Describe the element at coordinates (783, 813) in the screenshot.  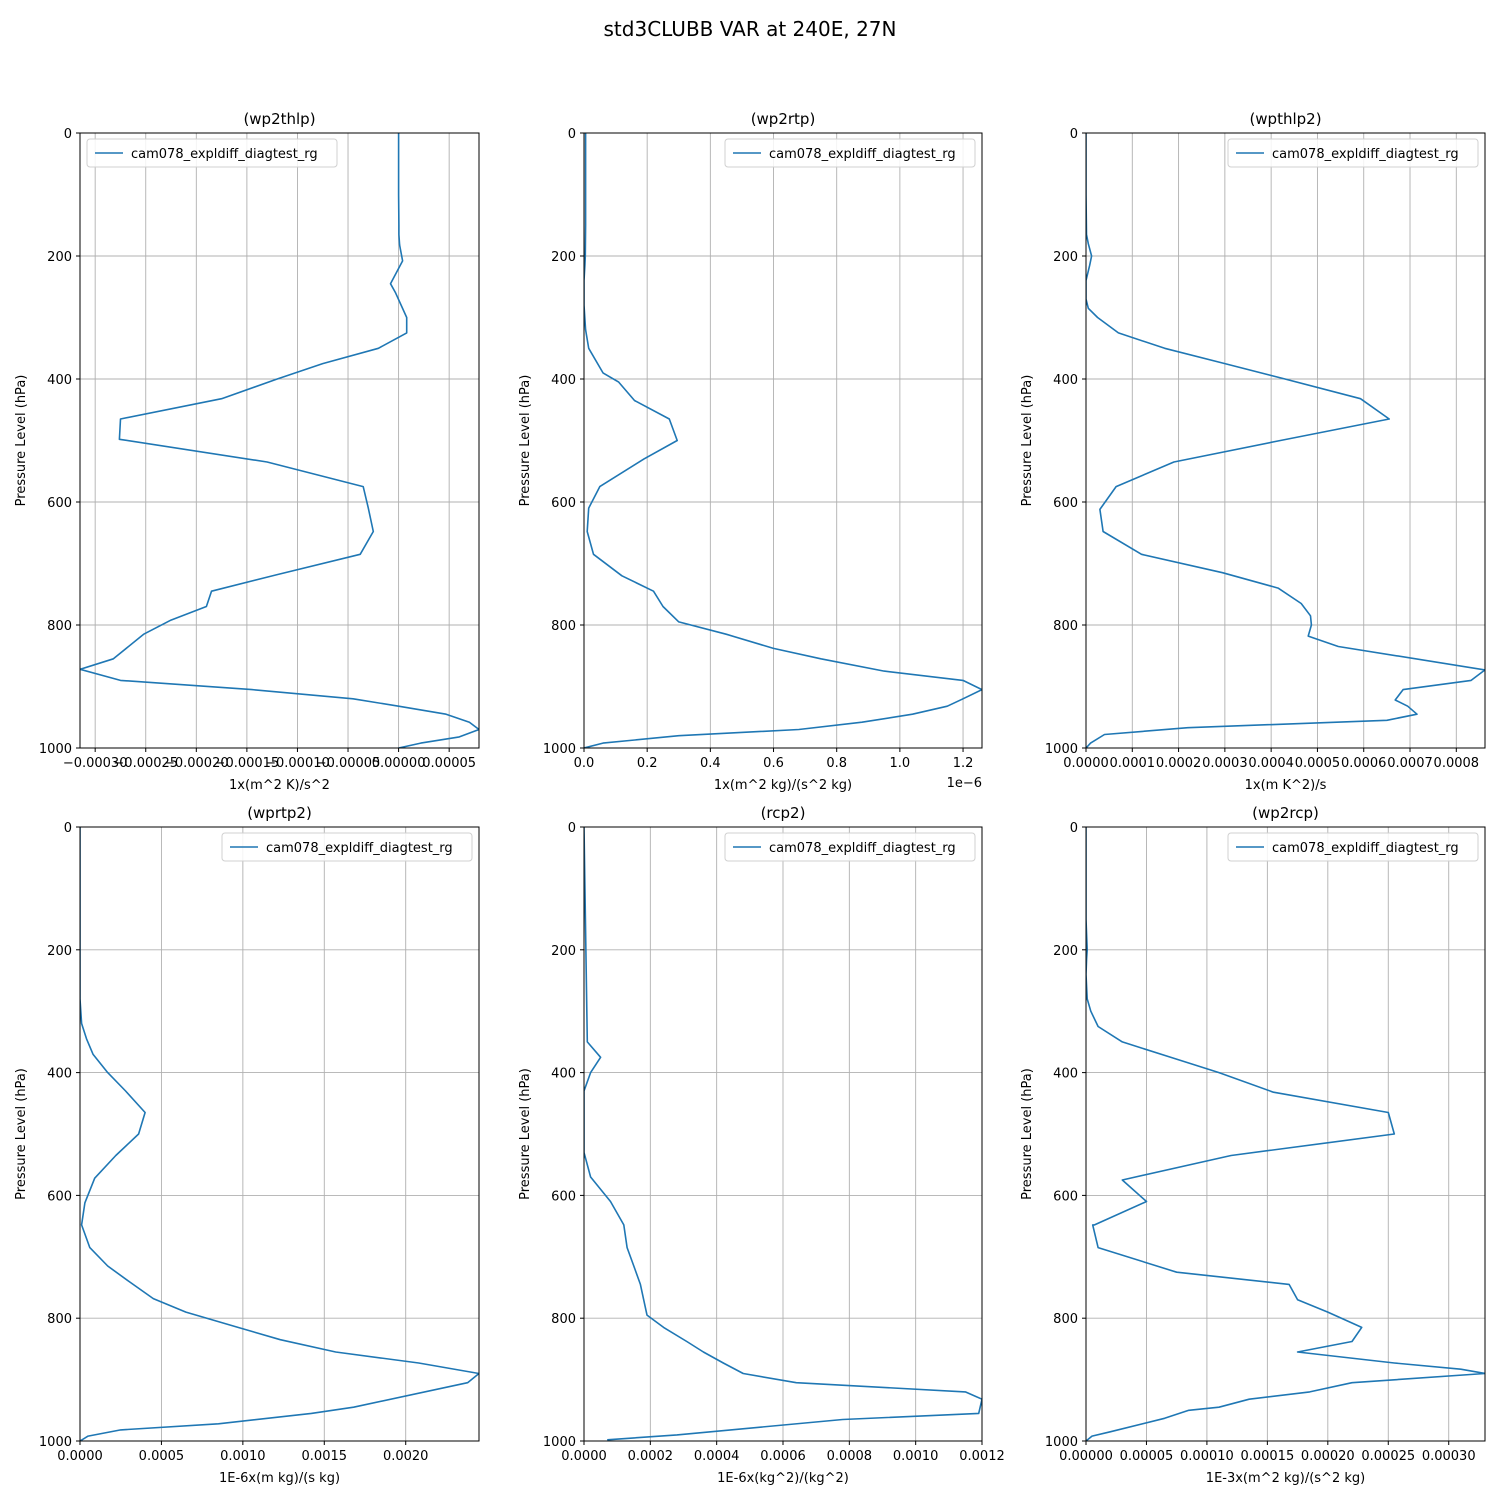
I see `chart-title: (rcp2)` at that location.